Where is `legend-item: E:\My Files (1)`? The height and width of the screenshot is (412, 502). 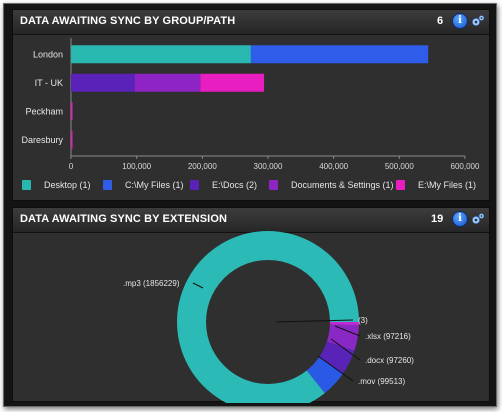
legend-item: E:\My Files (1) is located at coordinates (436, 185).